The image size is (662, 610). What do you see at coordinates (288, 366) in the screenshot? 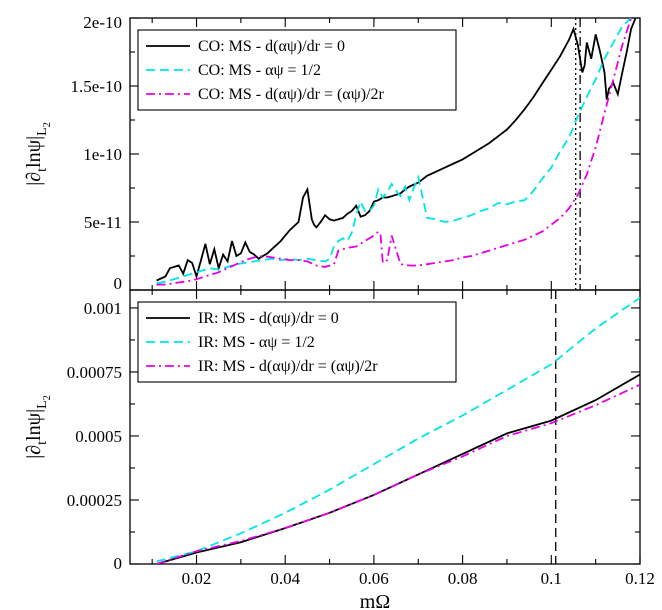
I see `legend-label: IR: MS - d(αψ)/dr = (αψ)/2r` at bounding box center [288, 366].